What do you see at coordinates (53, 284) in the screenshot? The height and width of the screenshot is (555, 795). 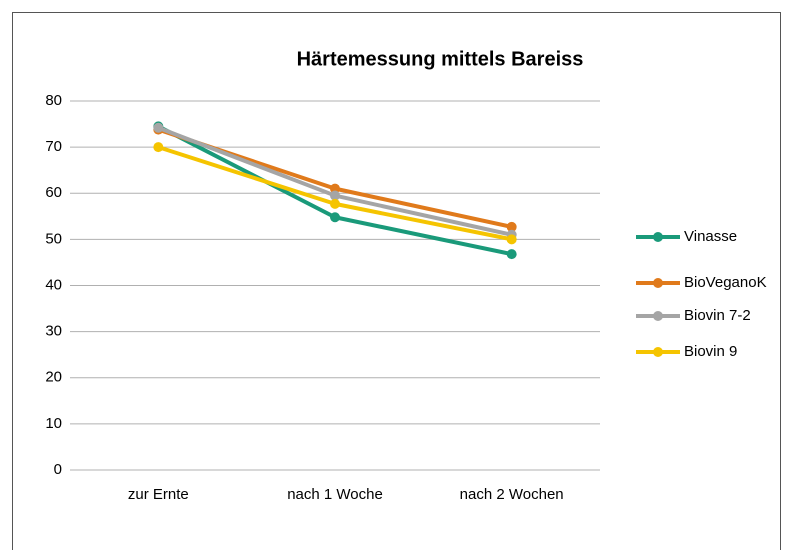 I see `y-tick-label: 40` at bounding box center [53, 284].